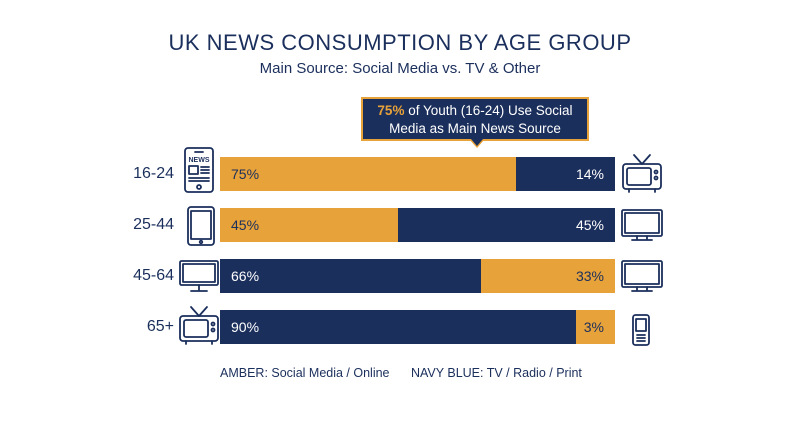  What do you see at coordinates (641, 332) in the screenshot?
I see `mobile-phone-icon` at bounding box center [641, 332].